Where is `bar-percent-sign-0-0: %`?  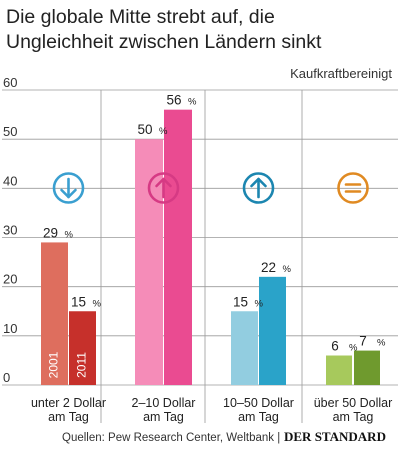
bar-percent-sign-0-0: % is located at coordinates (69, 234).